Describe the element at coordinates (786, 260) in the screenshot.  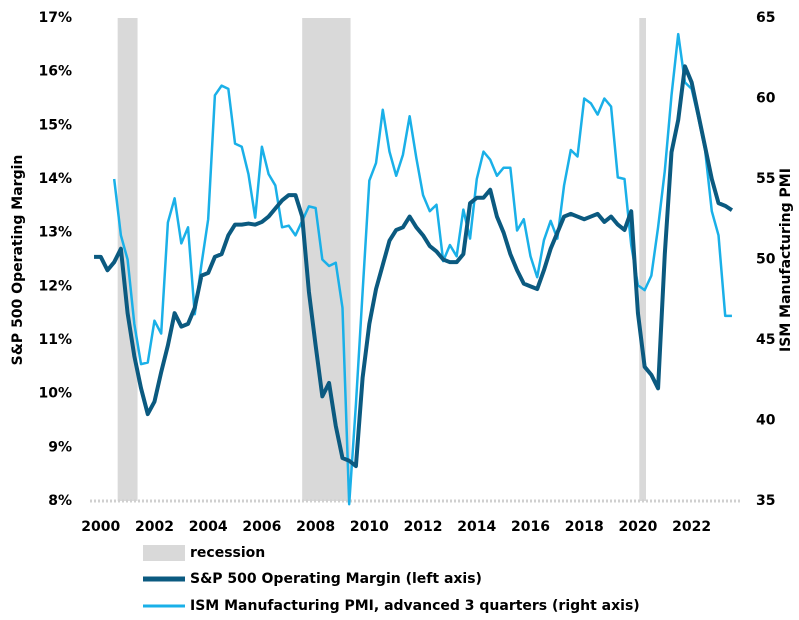
I see `y2-axis-title: ISM Manufacturing PMI` at that location.